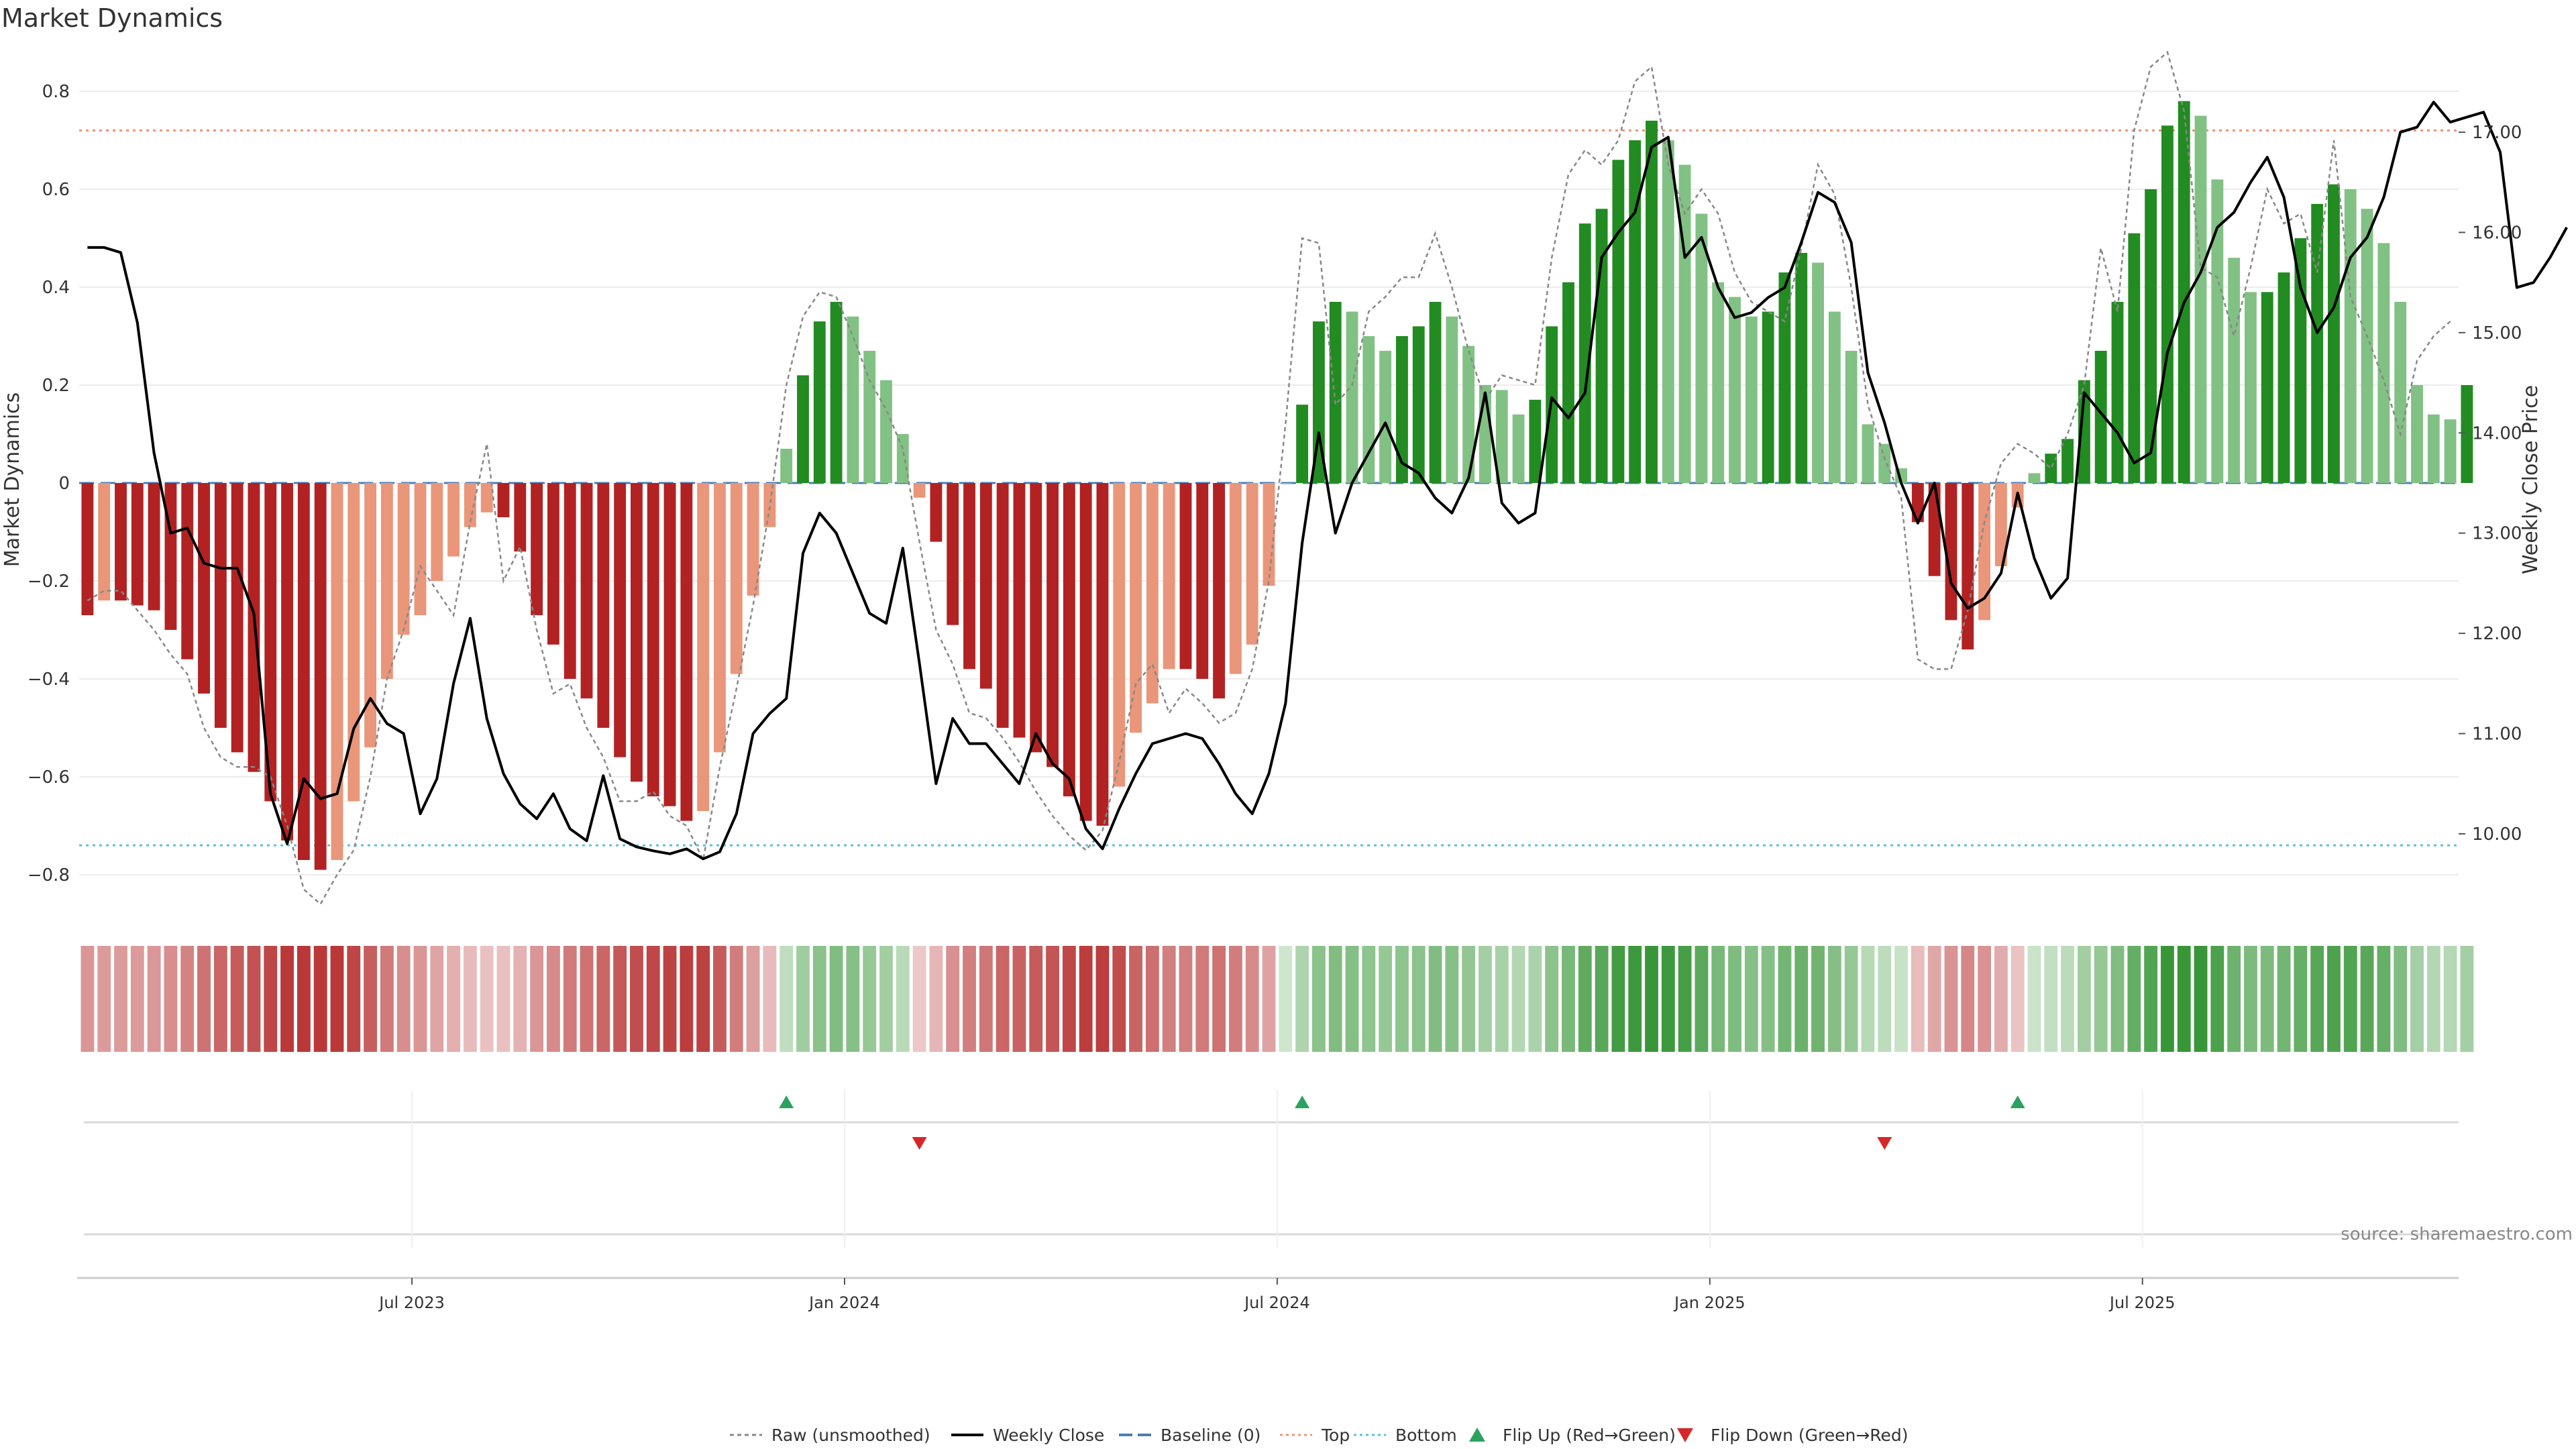 The width and height of the screenshot is (2576, 1449). I want to click on left-tick-label: 0.8, so click(56, 92).